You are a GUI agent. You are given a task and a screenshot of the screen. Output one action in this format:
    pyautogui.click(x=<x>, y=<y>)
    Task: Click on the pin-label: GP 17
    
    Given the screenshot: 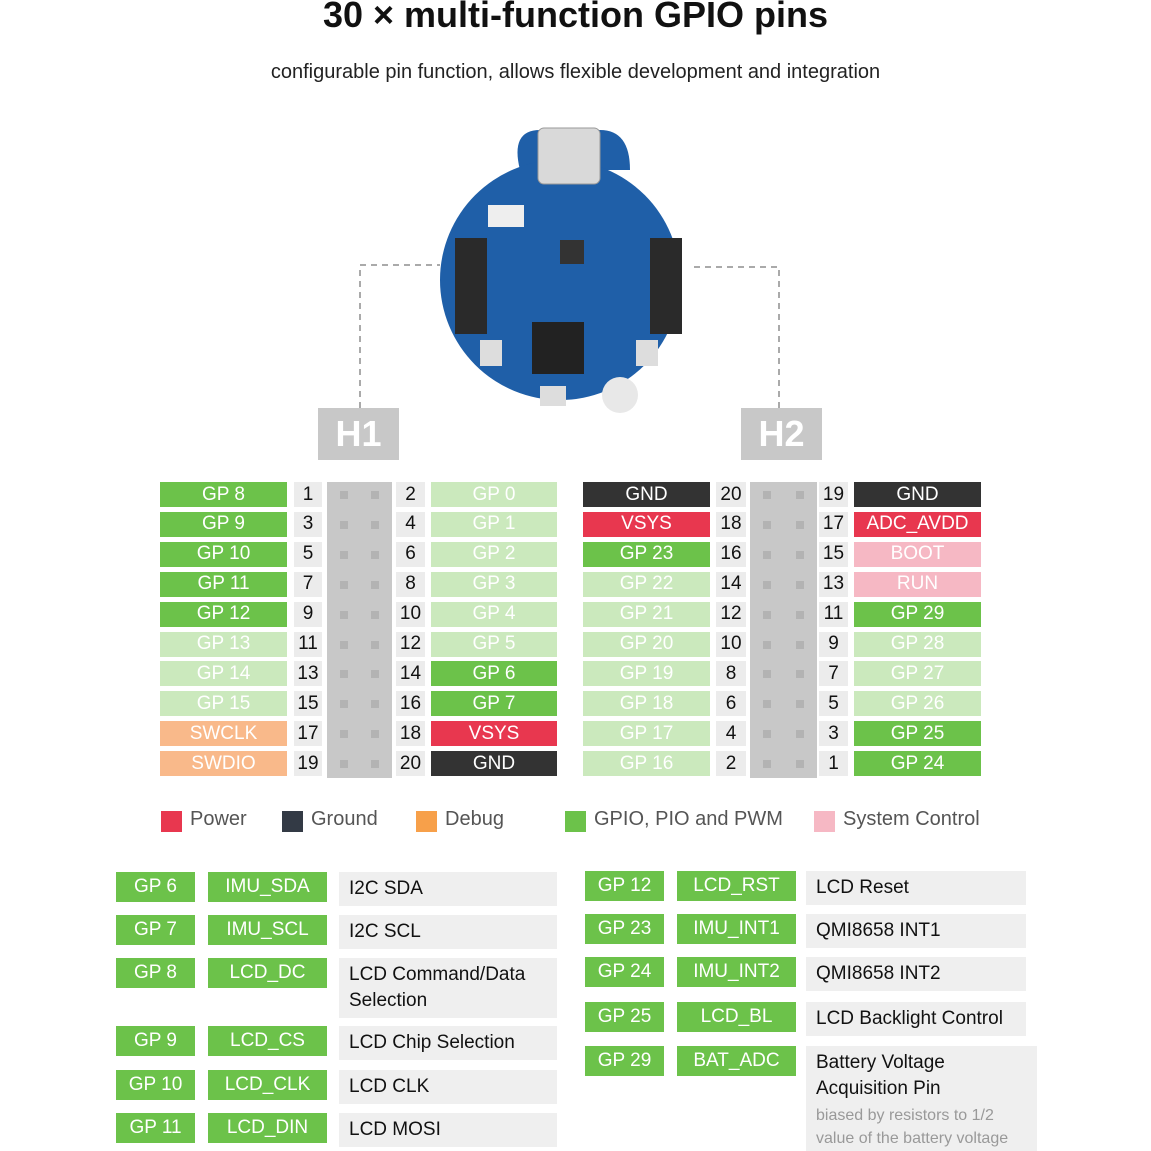 What is the action you would take?
    pyautogui.click(x=646, y=734)
    